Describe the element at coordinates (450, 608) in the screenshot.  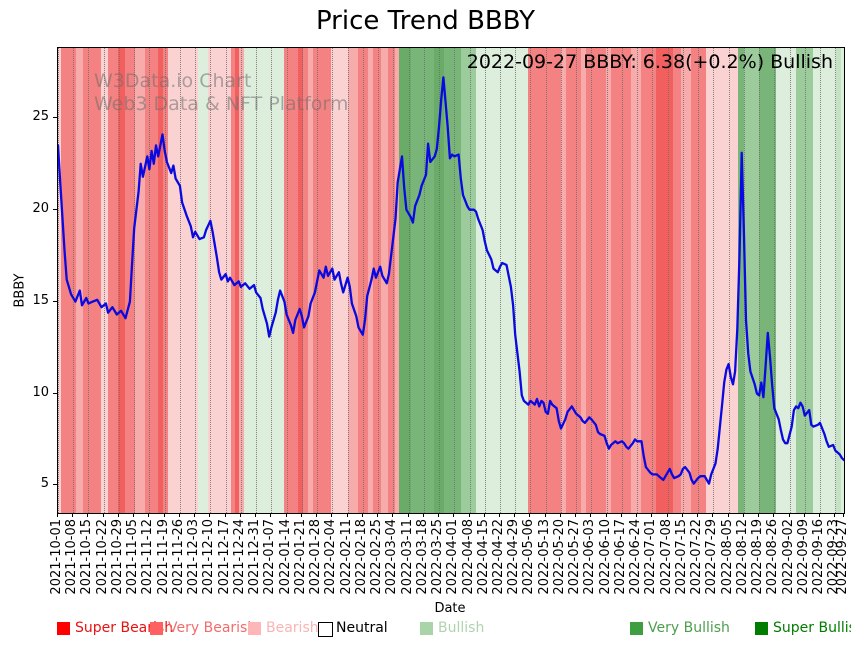
I see `x-axis-label: Date` at that location.